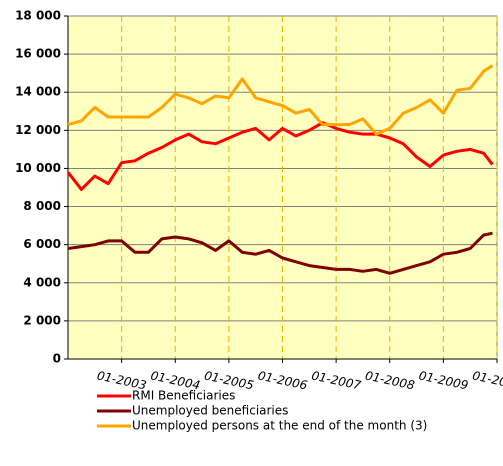 The width and height of the screenshot is (503, 466). What do you see at coordinates (336, 380) in the screenshot?
I see `x-tick-label: 01-2007` at bounding box center [336, 380].